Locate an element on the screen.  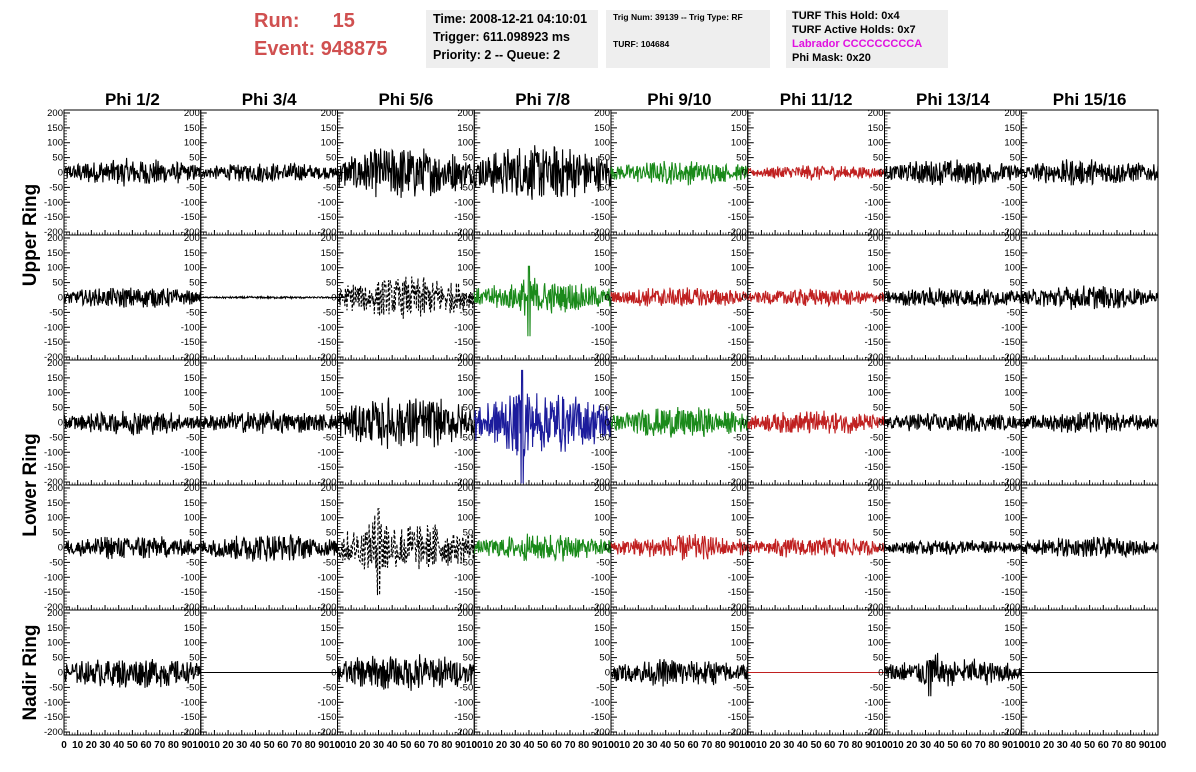
x-tick-label: 100 is located at coordinates (747, 745).